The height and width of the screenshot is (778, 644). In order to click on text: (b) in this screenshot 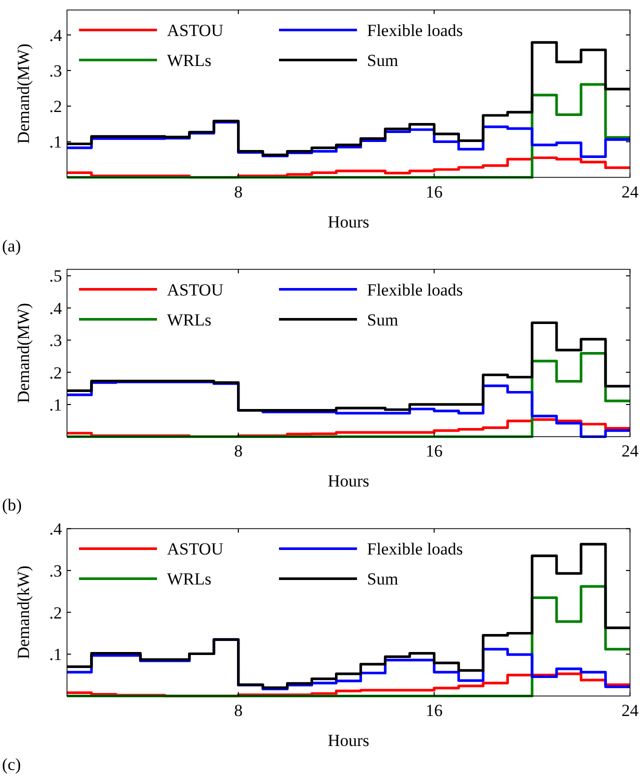, I will do `click(12, 505)`.